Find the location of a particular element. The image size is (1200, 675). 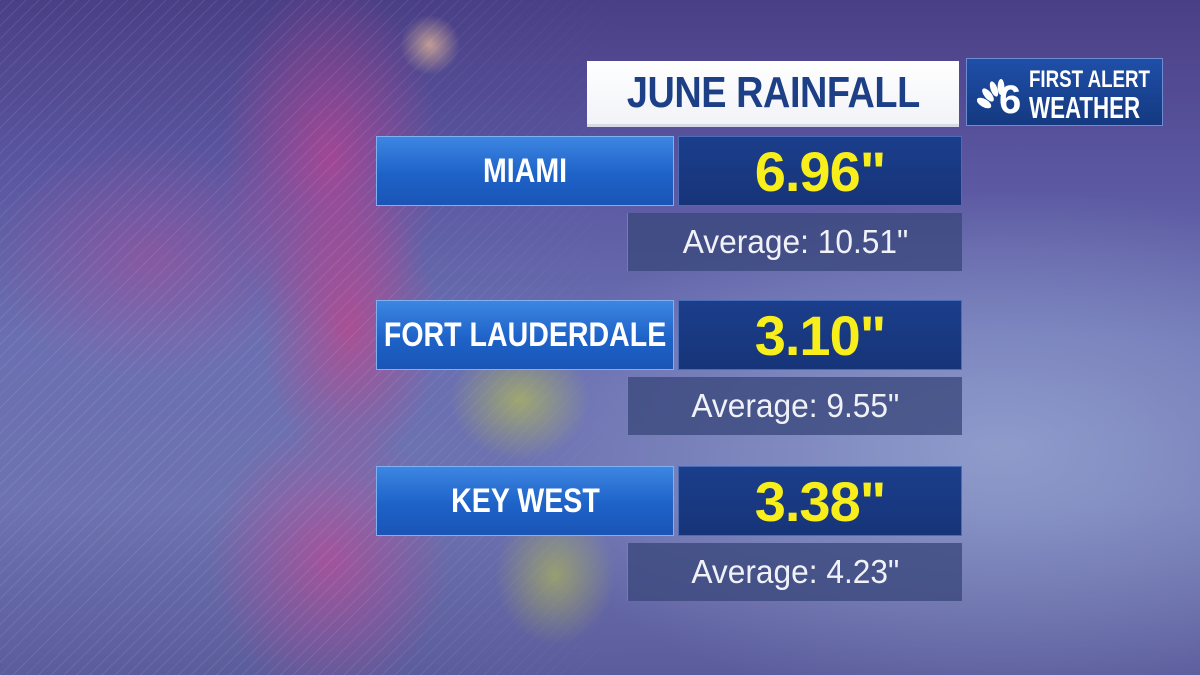

average-box: Average: 4.23" is located at coordinates (794, 572).